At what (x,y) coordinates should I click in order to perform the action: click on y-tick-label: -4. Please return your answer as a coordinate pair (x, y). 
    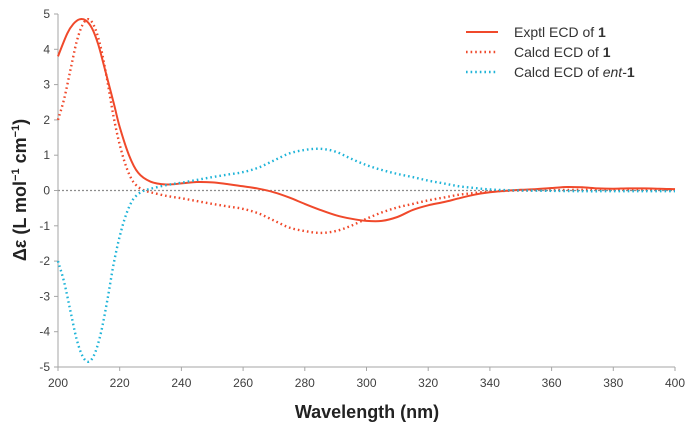
    Looking at the image, I should click on (44, 332).